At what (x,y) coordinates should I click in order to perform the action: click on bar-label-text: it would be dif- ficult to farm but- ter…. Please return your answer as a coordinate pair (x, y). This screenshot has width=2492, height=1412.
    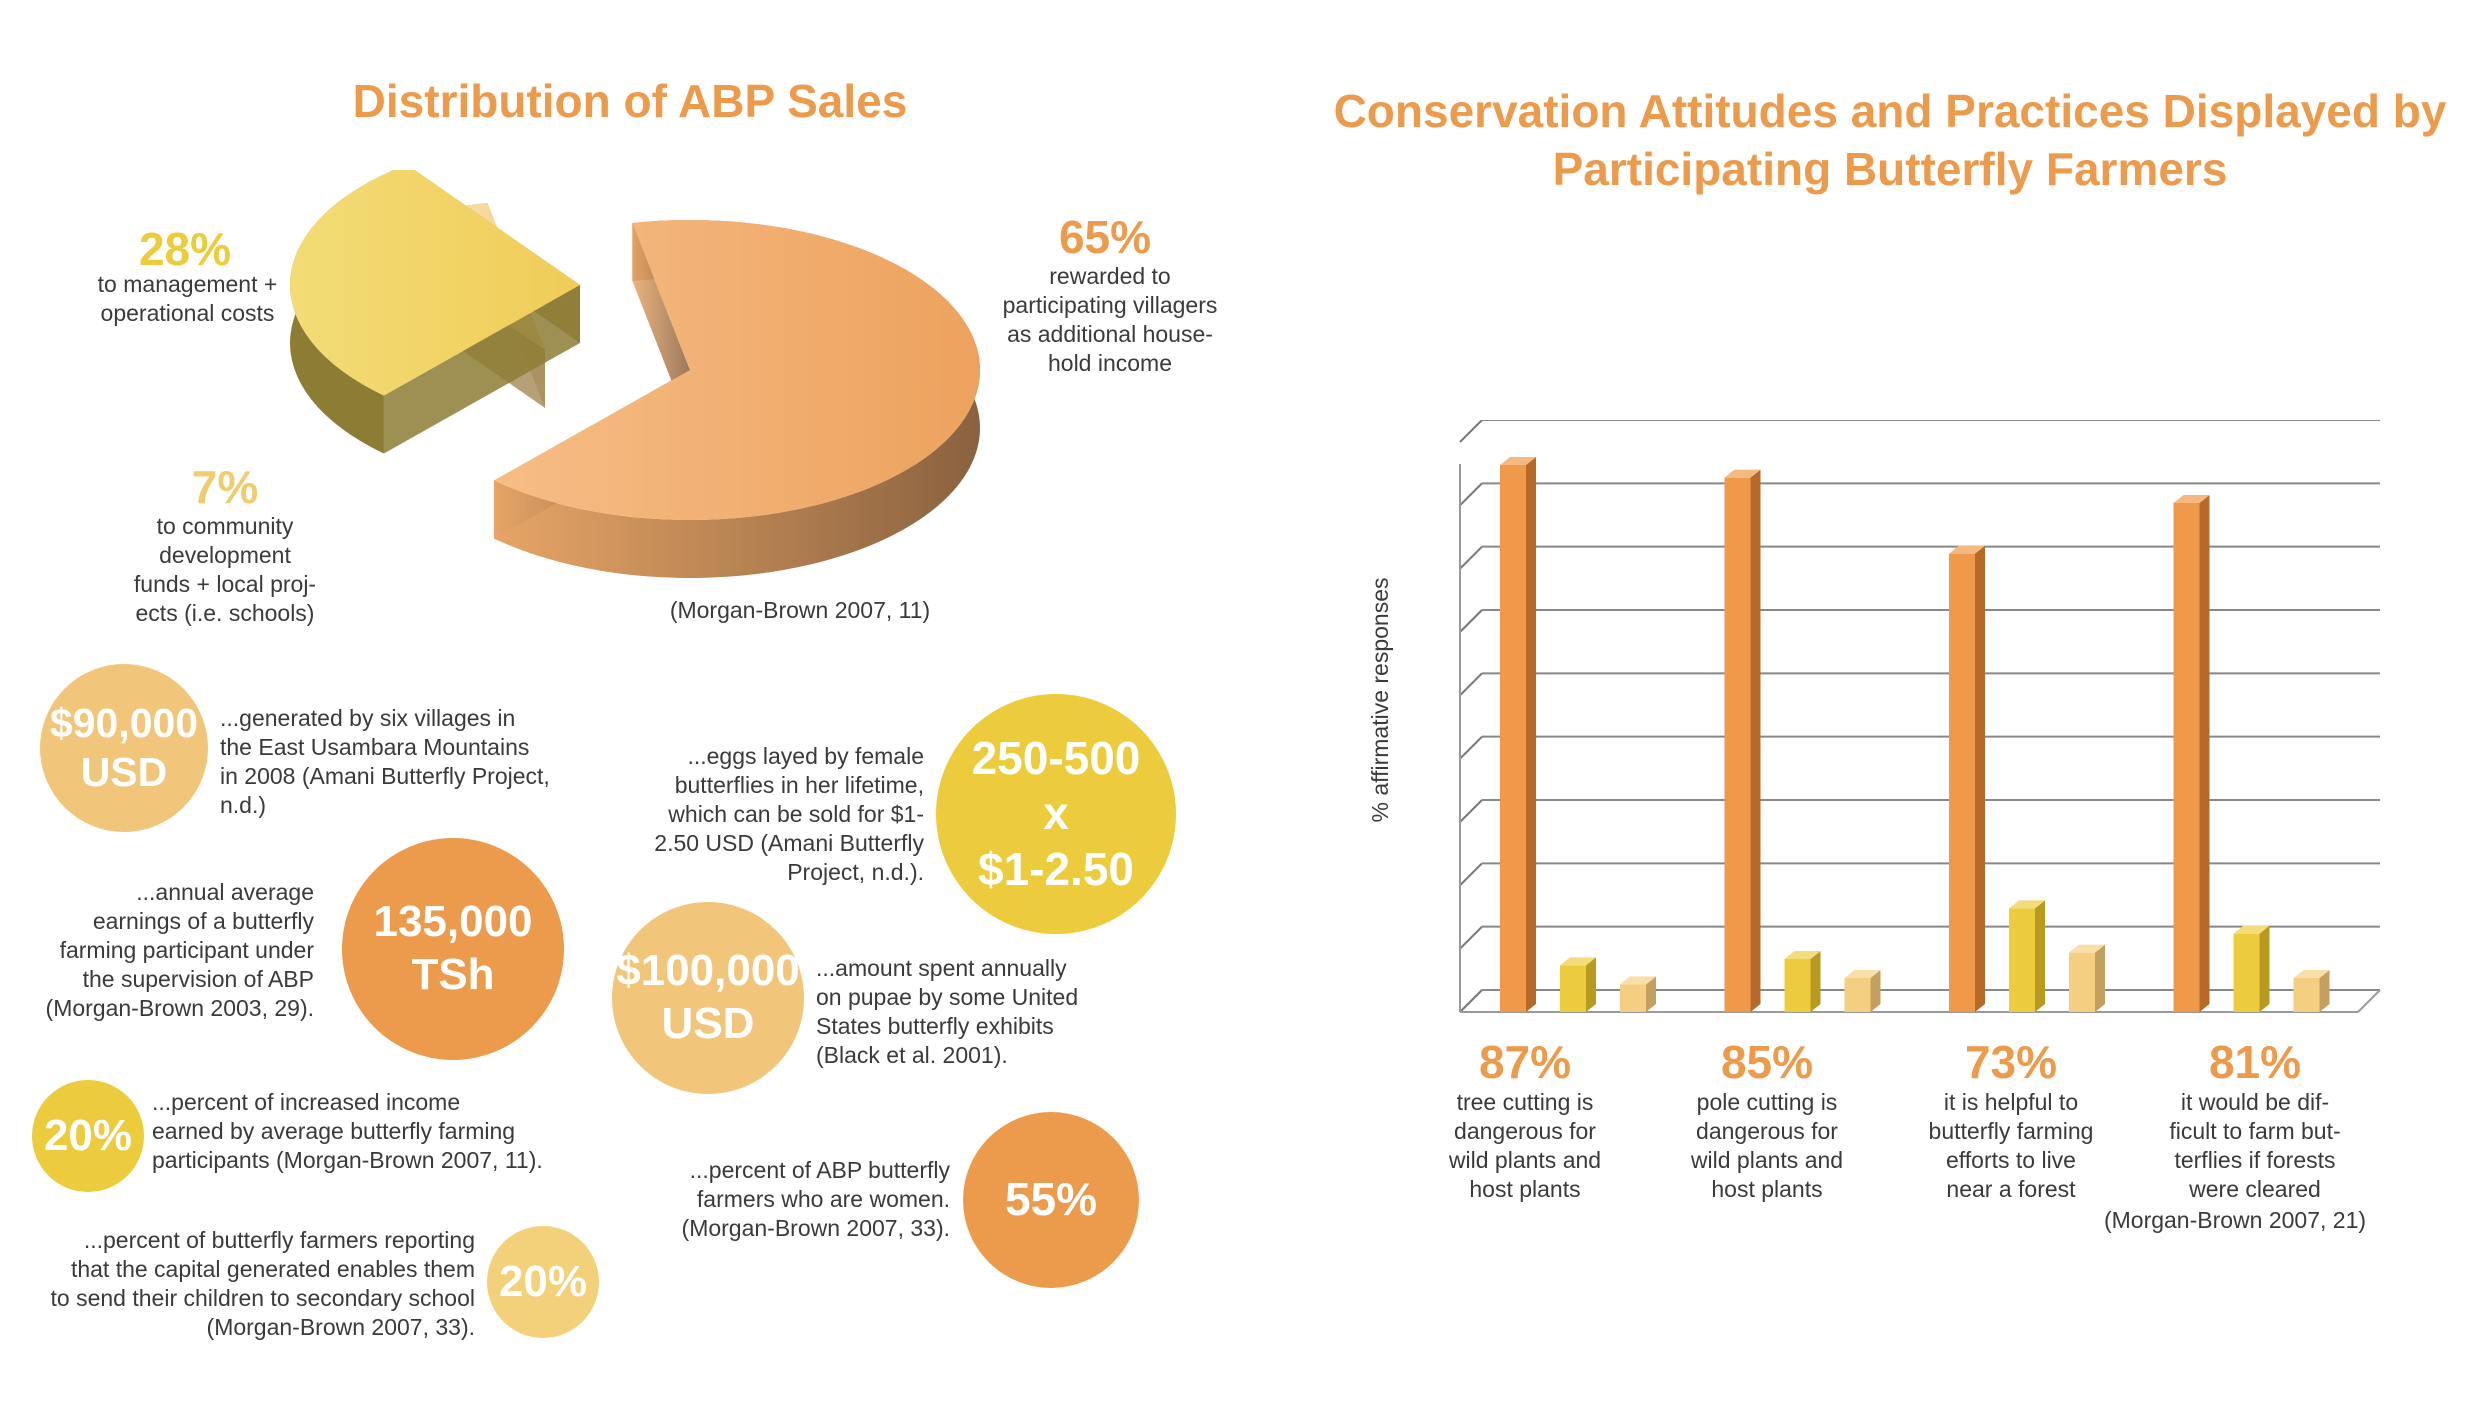
    Looking at the image, I should click on (2255, 1145).